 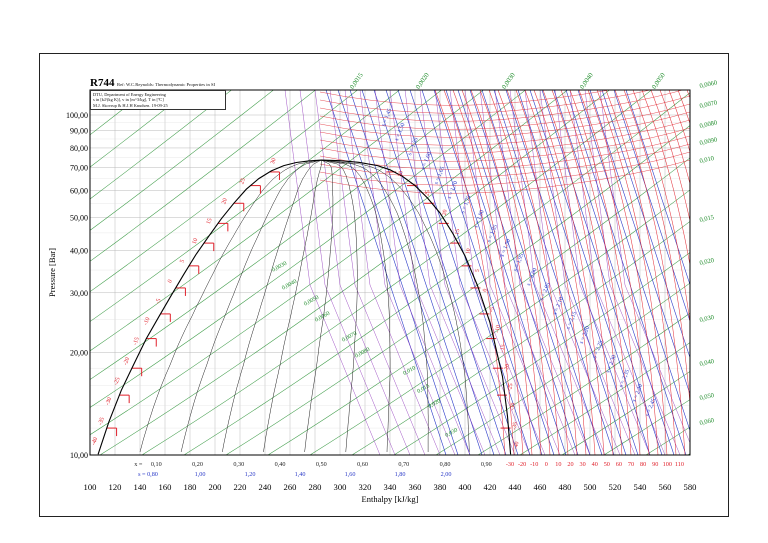 I want to click on temperature-label: 90, so click(x=655, y=464).